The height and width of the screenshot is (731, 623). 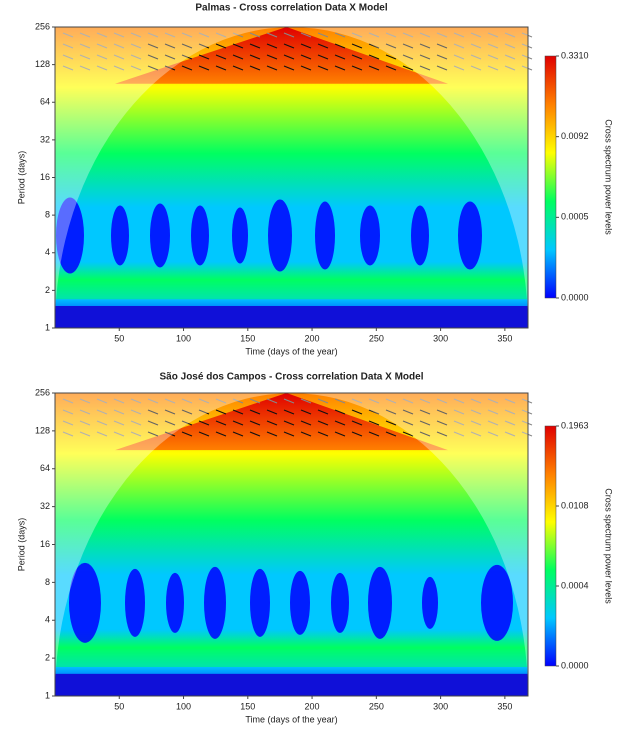 What do you see at coordinates (47, 582) in the screenshot?
I see `y-tick-label: 8` at bounding box center [47, 582].